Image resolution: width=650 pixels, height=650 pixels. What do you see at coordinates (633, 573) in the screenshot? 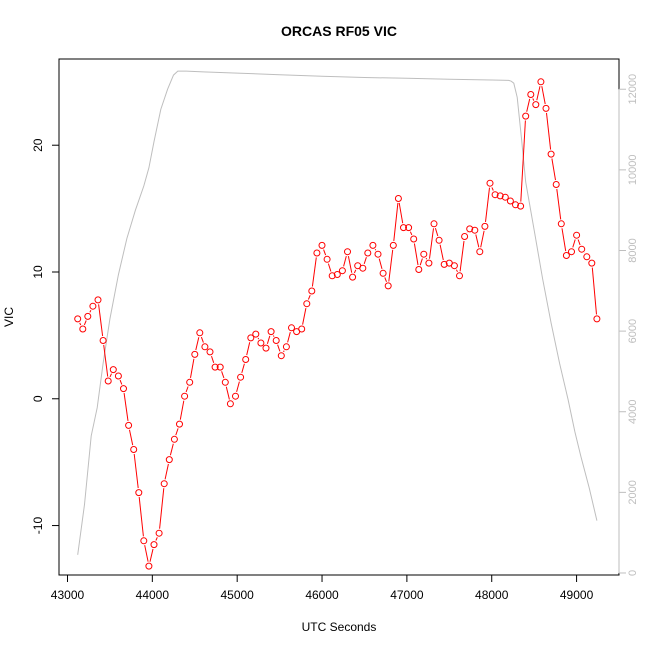
I see `y2-tick-label: 0` at bounding box center [633, 573].